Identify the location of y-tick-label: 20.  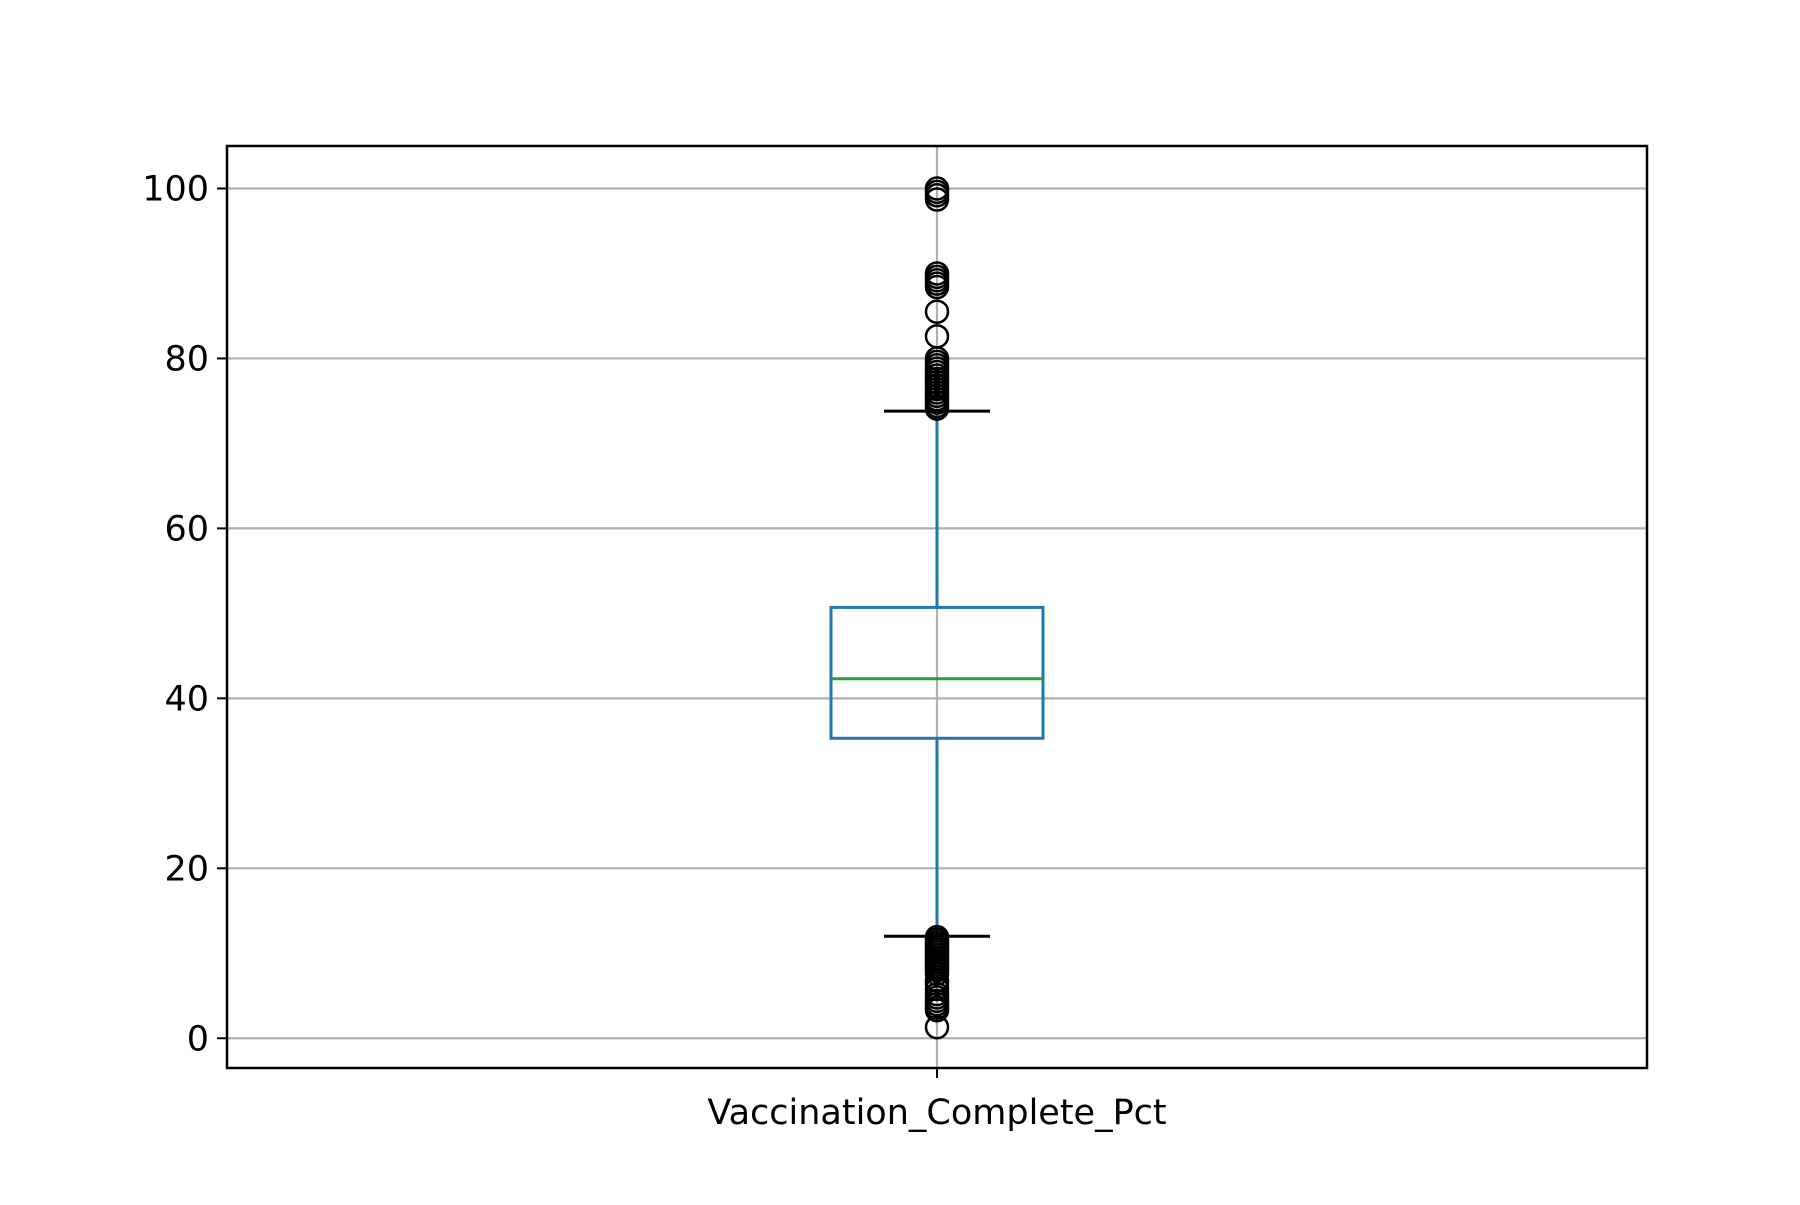
(186, 869).